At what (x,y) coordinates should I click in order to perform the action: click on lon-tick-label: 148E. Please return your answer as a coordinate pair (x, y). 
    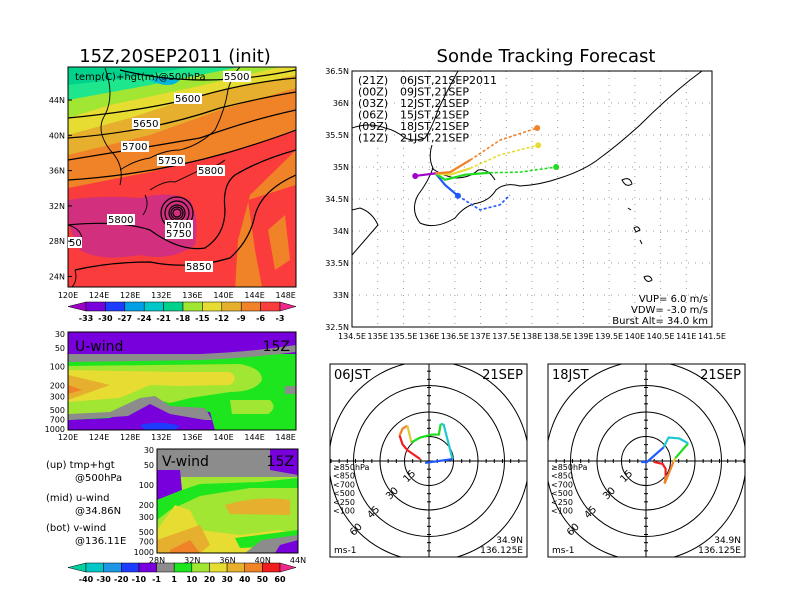
    Looking at the image, I should click on (286, 437).